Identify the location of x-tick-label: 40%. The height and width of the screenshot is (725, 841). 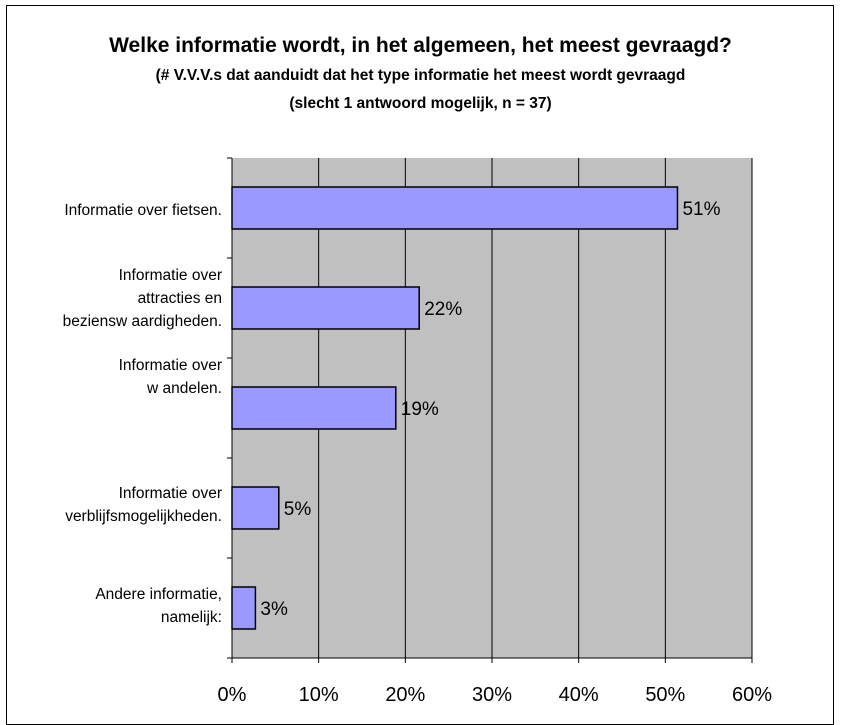
(579, 695).